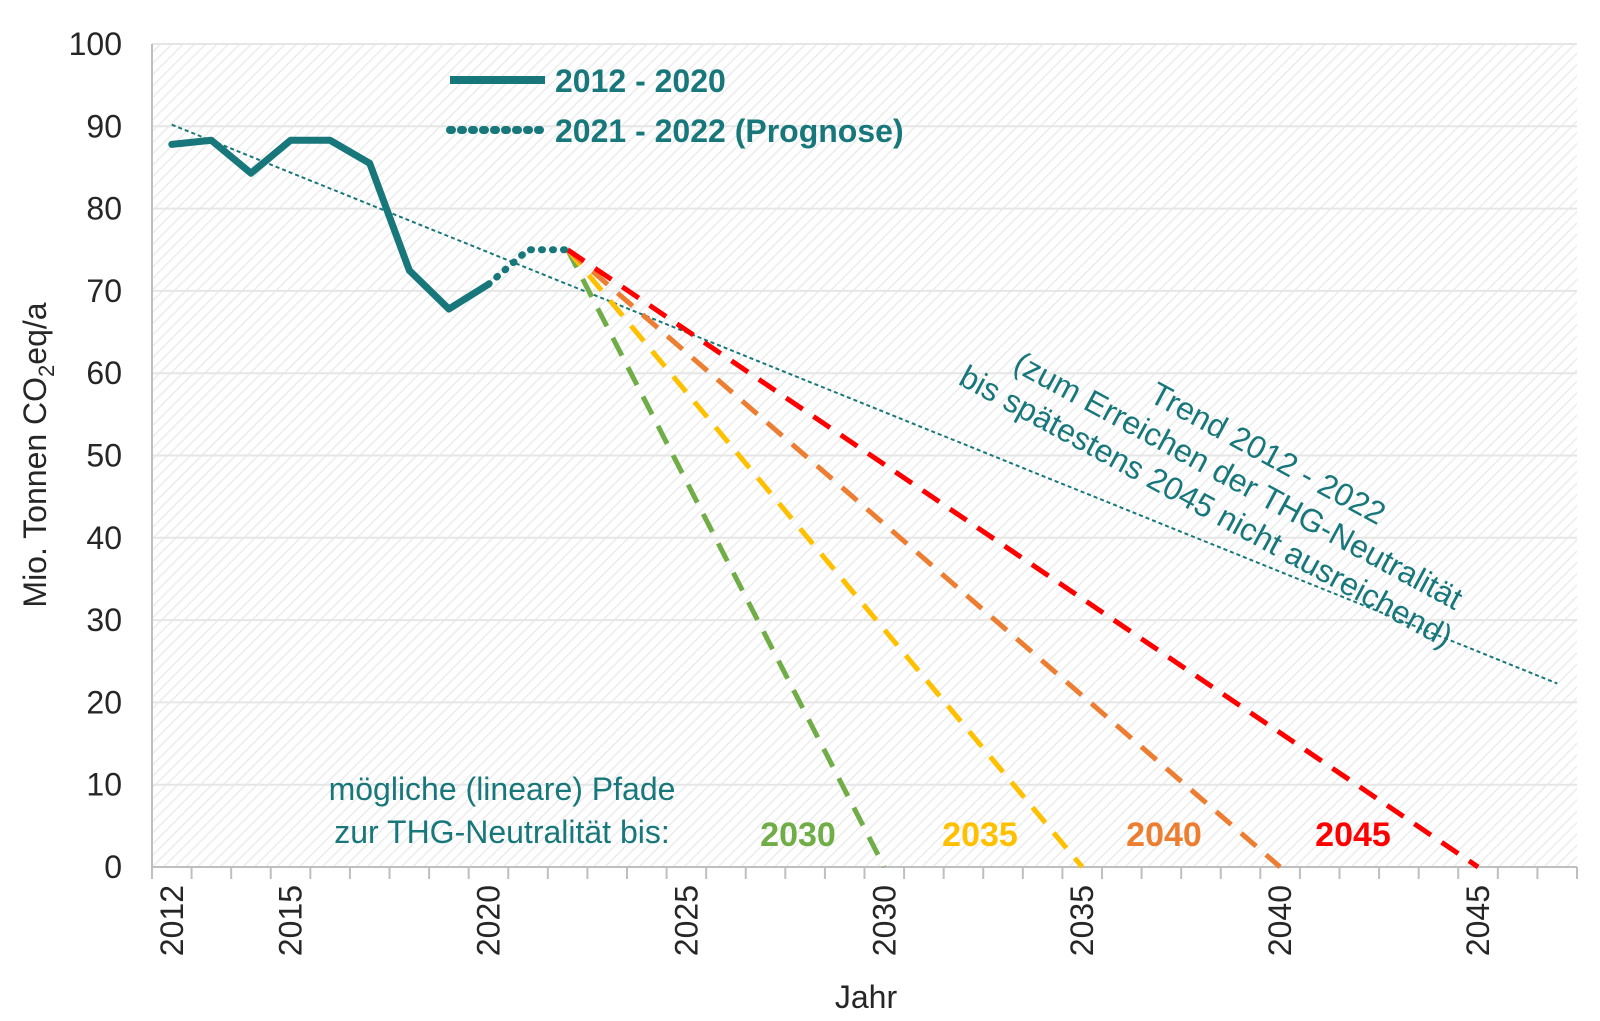 This screenshot has height=1021, width=1600. Describe the element at coordinates (172, 920) in the screenshot. I see `x-tick-label-2012: 2012` at that location.